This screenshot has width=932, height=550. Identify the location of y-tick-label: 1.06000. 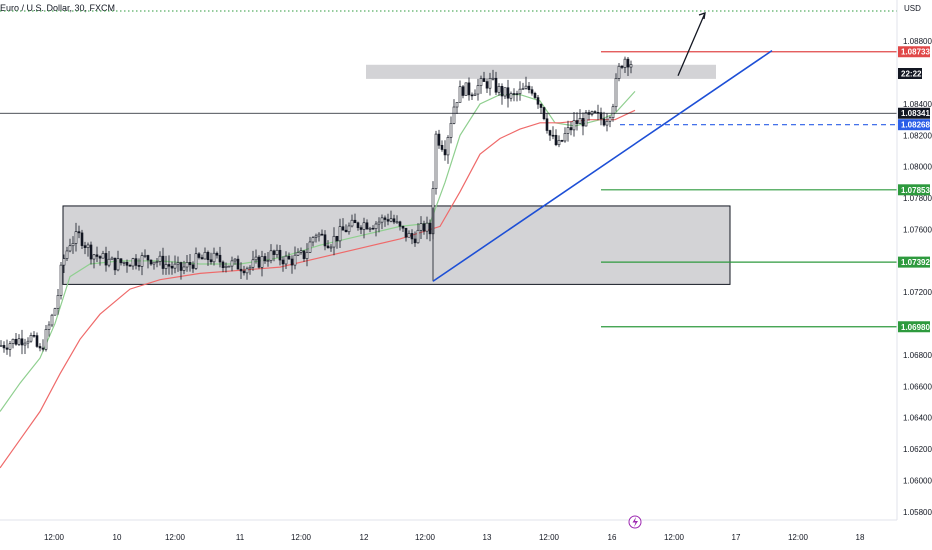
(917, 480).